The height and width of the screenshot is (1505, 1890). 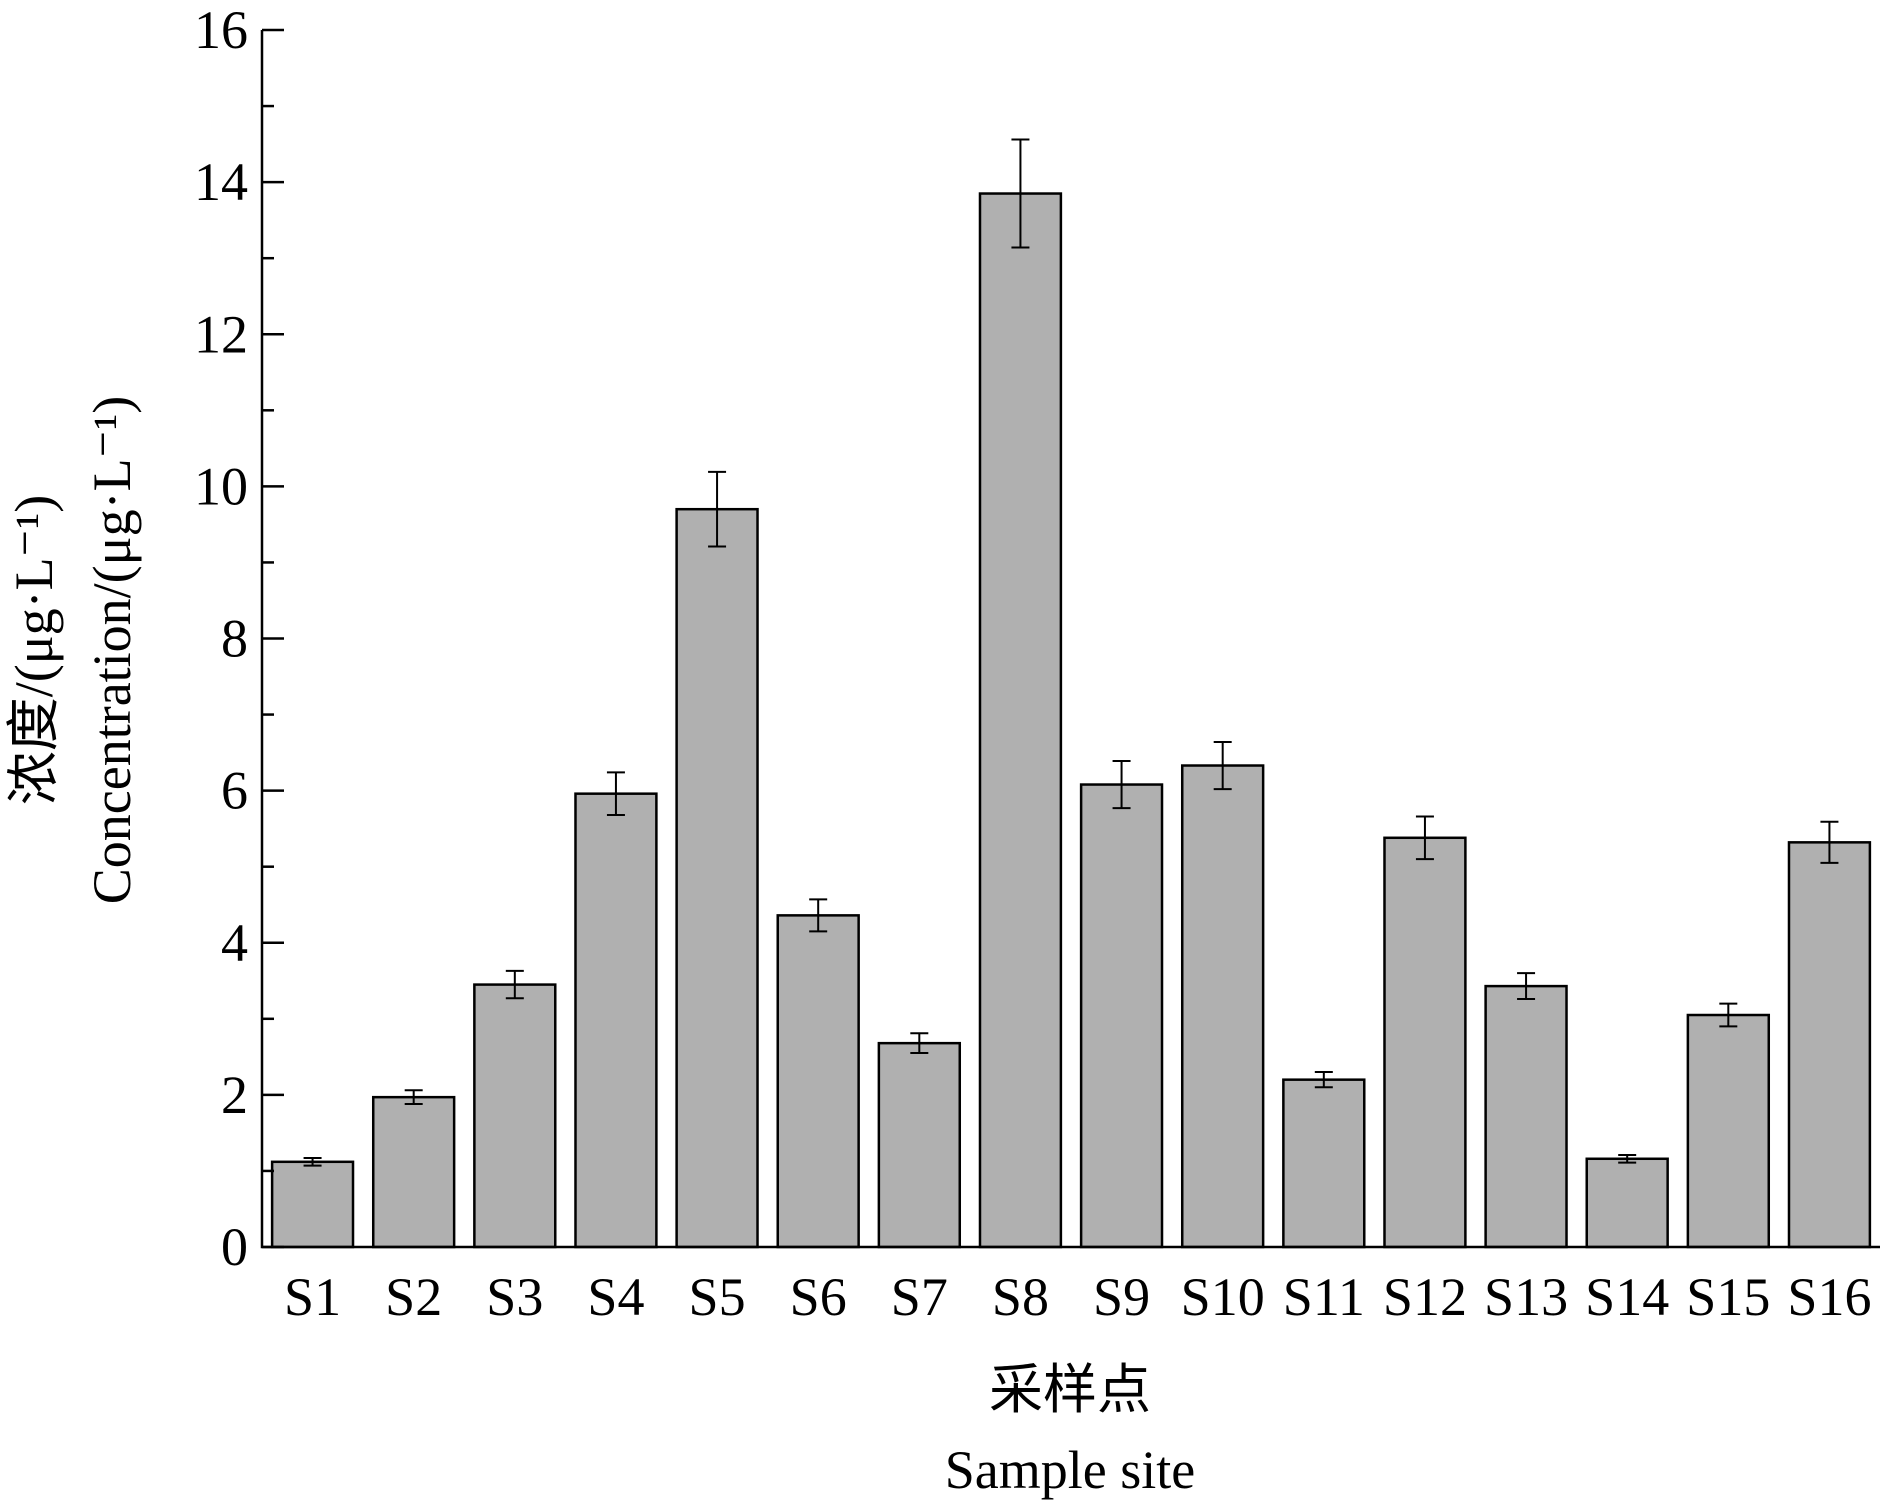 I want to click on bar-S16, so click(x=1829, y=1045).